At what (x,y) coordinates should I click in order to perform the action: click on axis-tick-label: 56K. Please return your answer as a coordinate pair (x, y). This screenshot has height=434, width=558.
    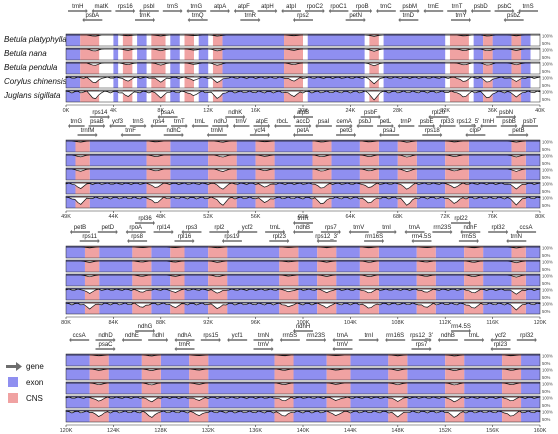
    Looking at the image, I should click on (256, 217).